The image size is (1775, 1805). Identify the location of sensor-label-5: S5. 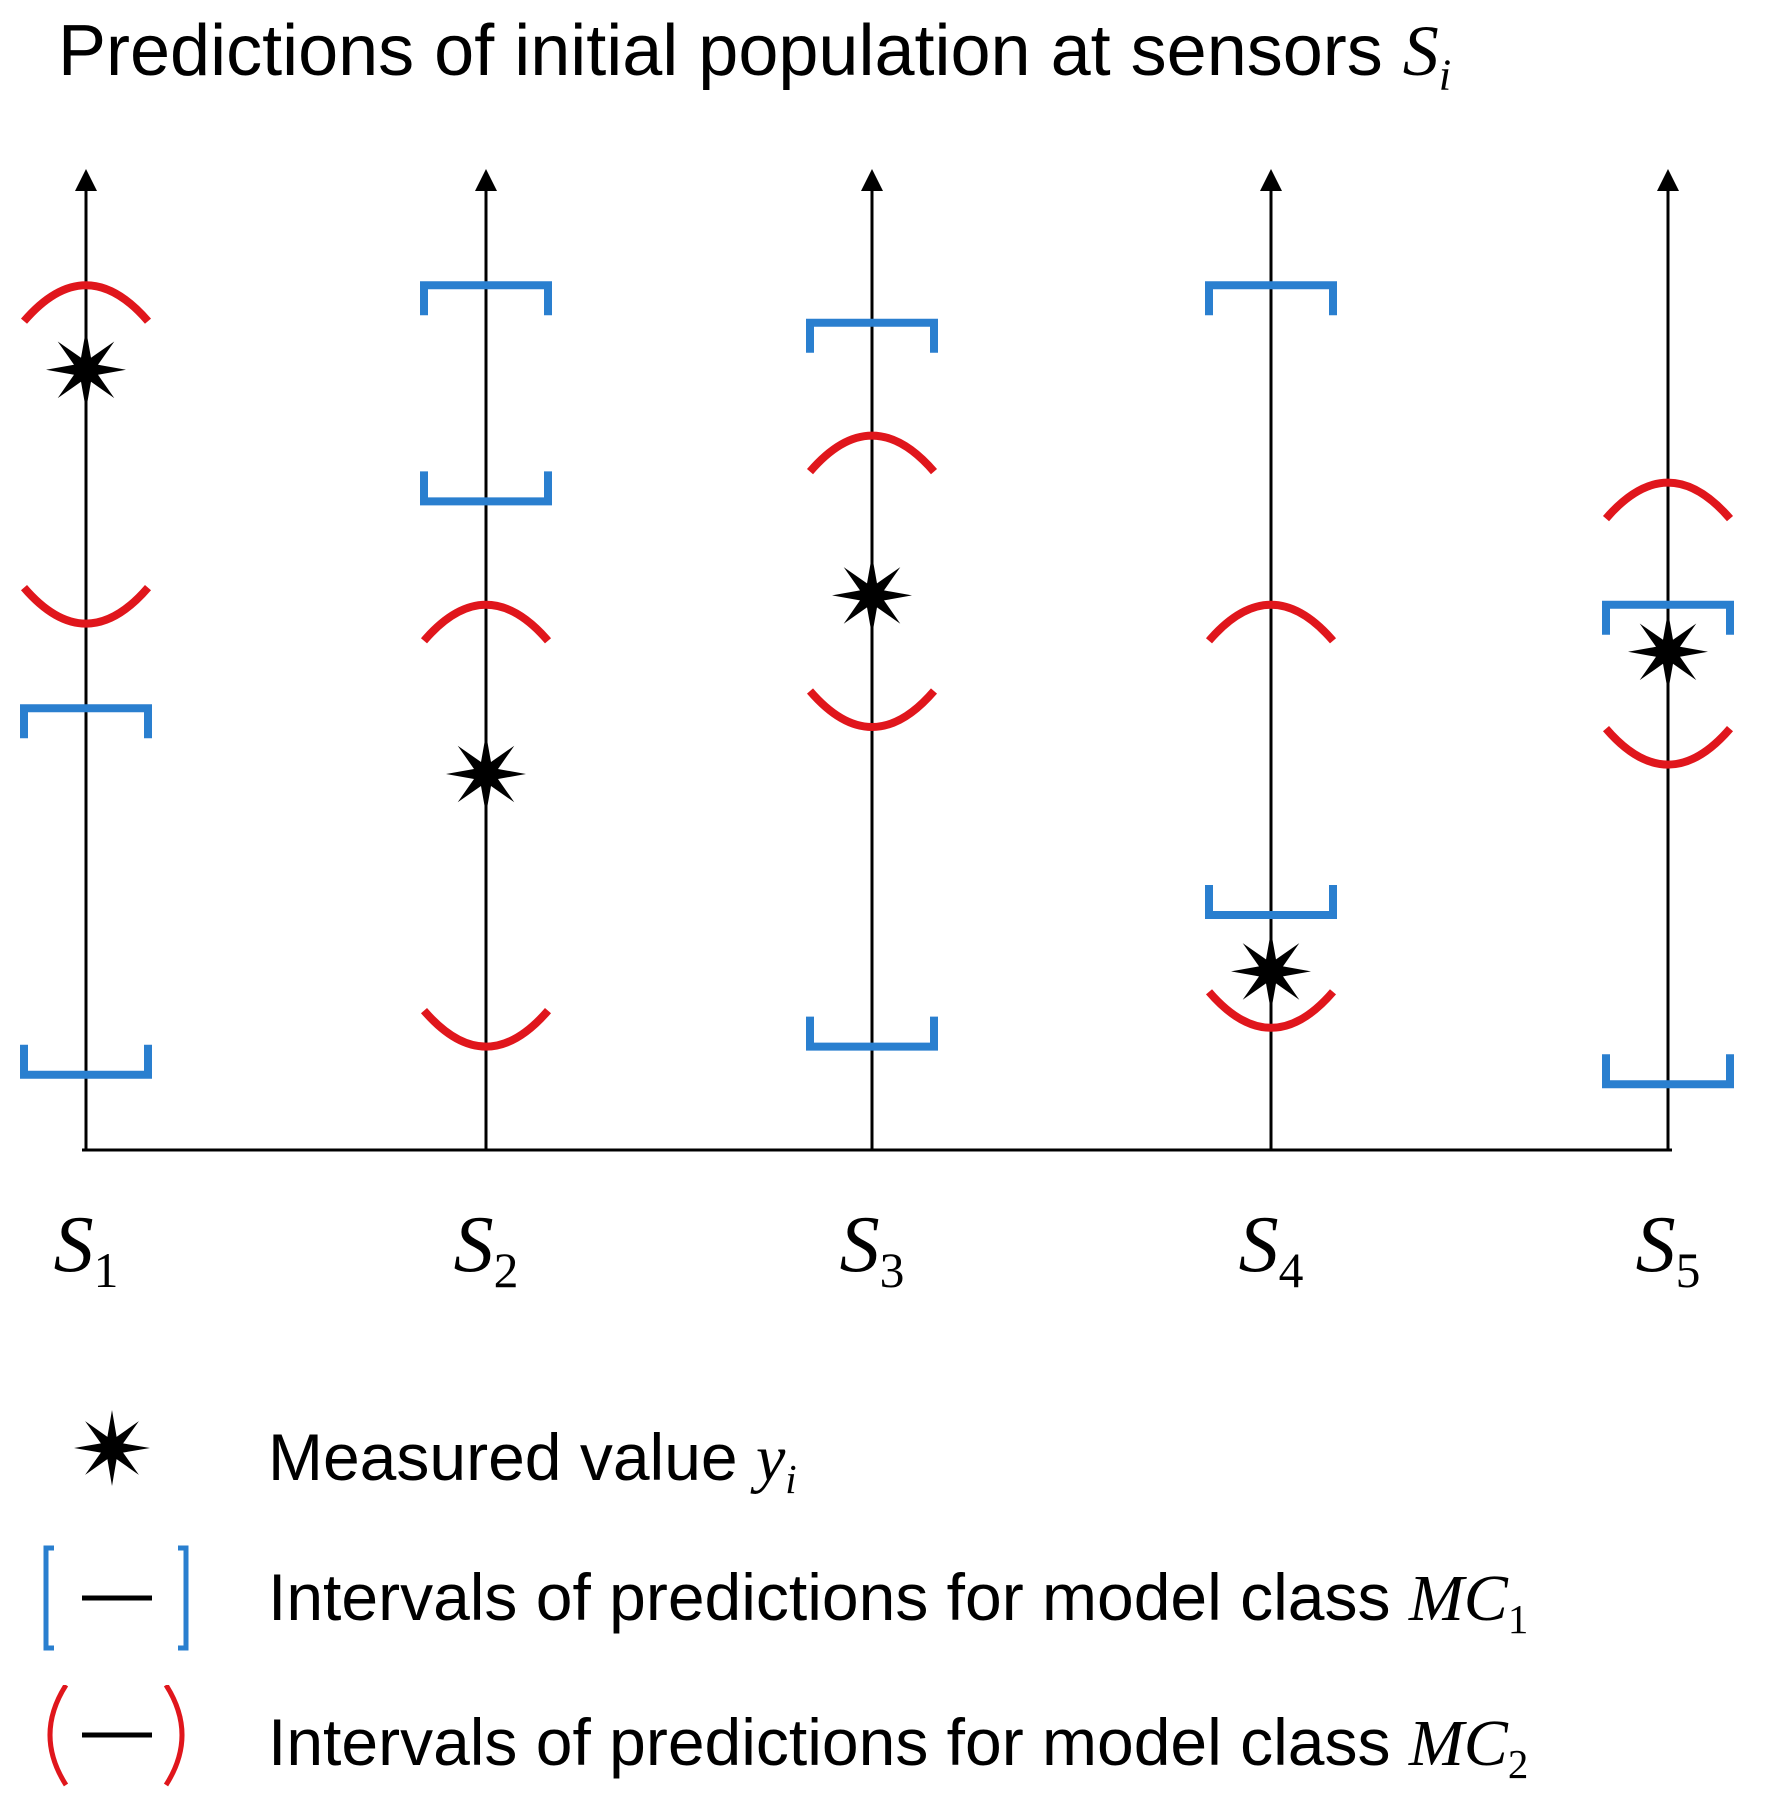
(1668, 1249).